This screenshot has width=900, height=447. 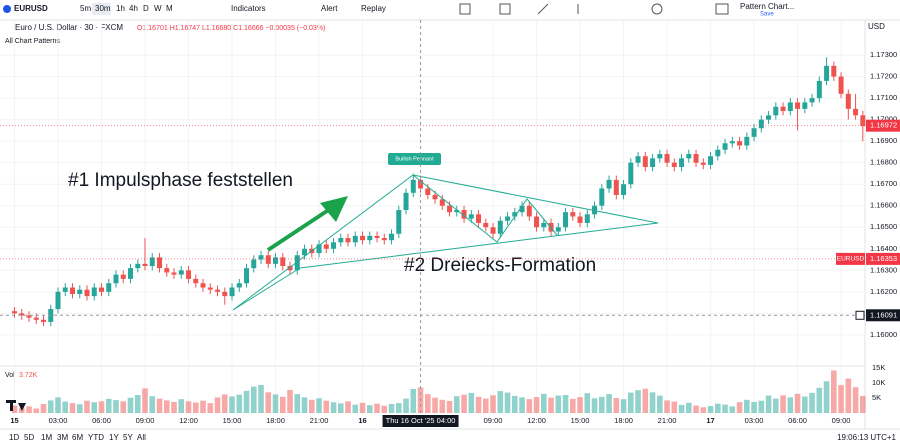 What do you see at coordinates (878, 367) in the screenshot?
I see `volume-tick-label: 15K` at bounding box center [878, 367].